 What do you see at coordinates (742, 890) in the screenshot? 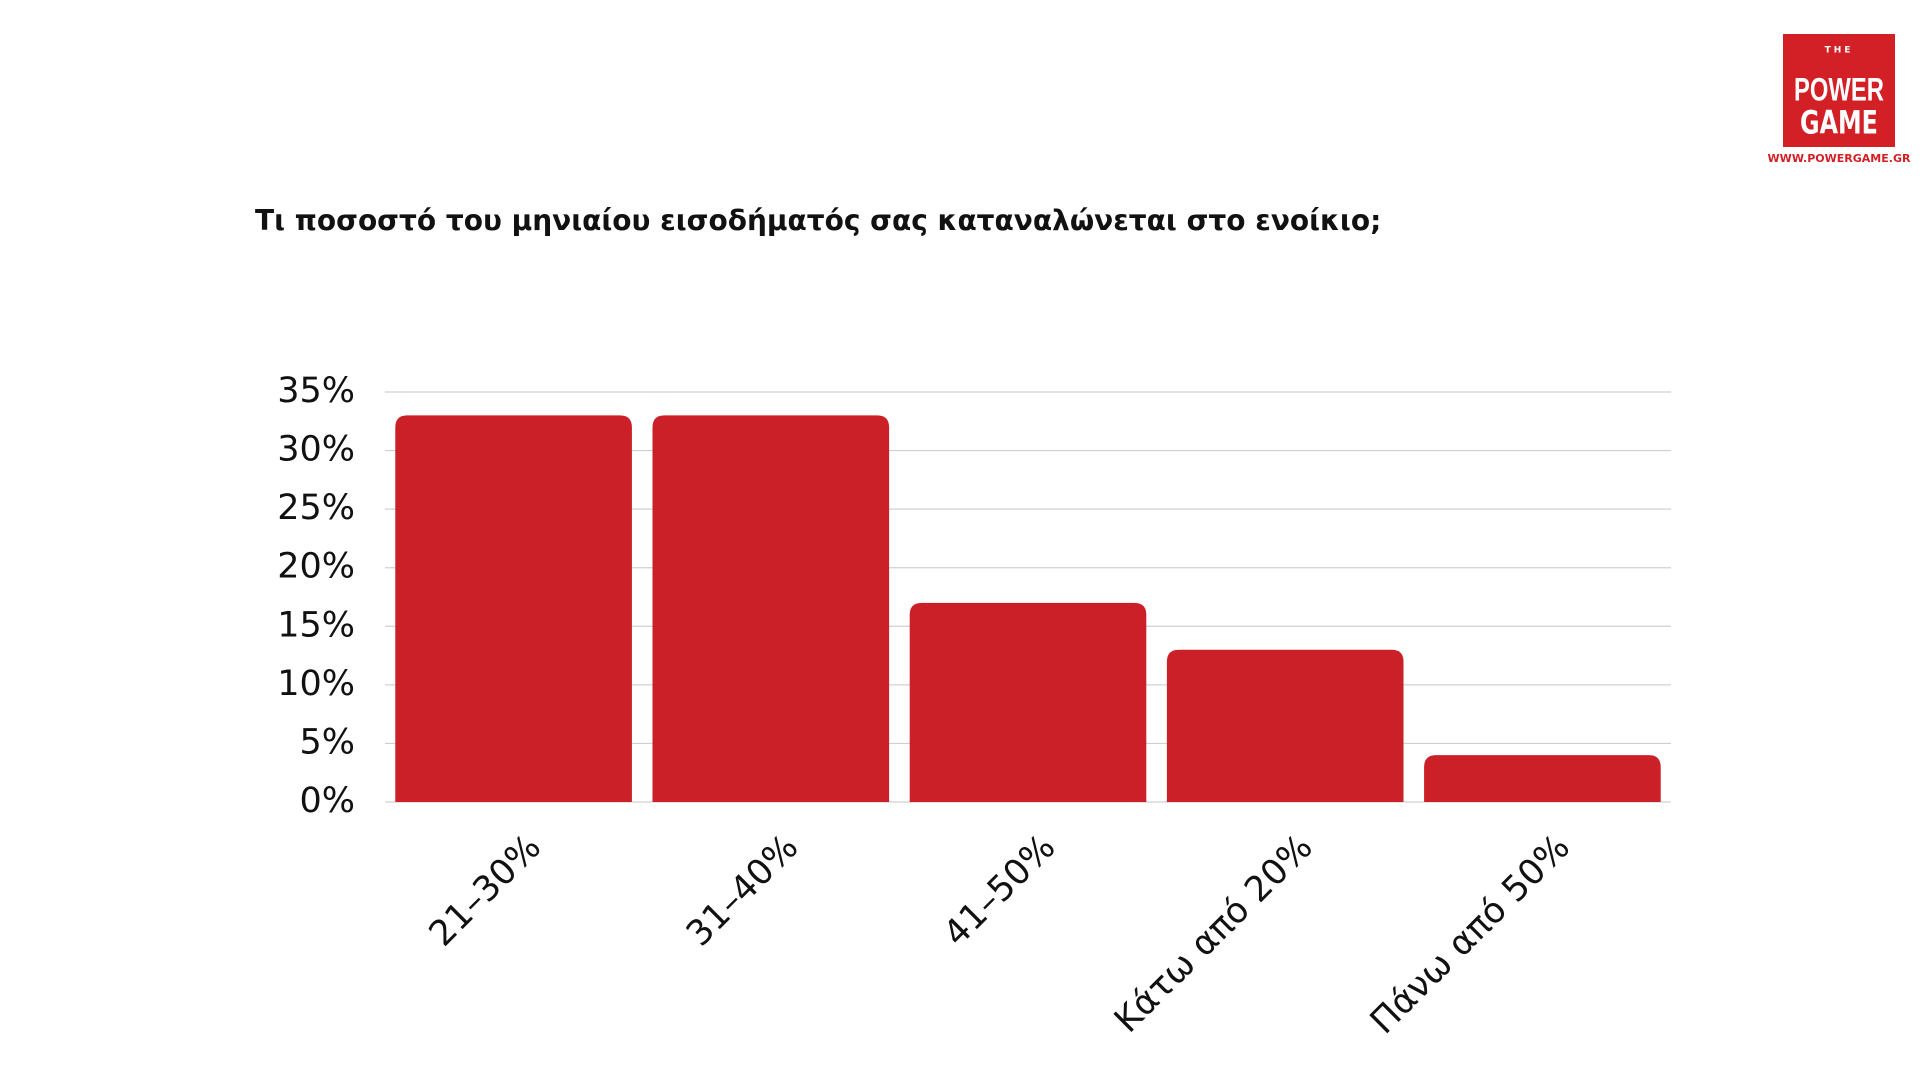
I see `x-tick-label: 31–40%` at bounding box center [742, 890].